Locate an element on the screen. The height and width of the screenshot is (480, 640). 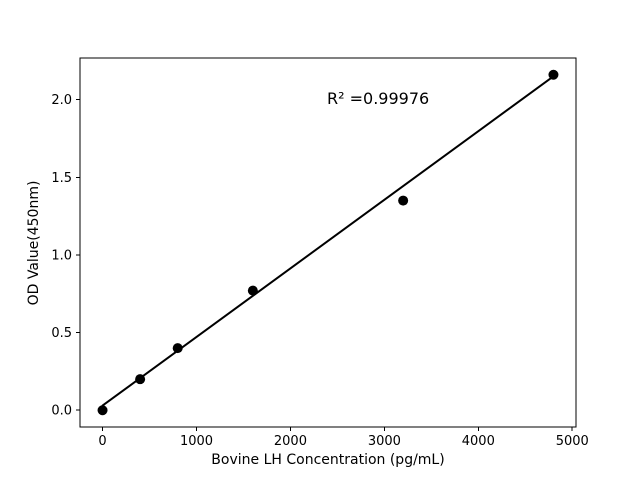
x-axis-label: Bovine LH Concentration (pg/mL) is located at coordinates (327, 460).